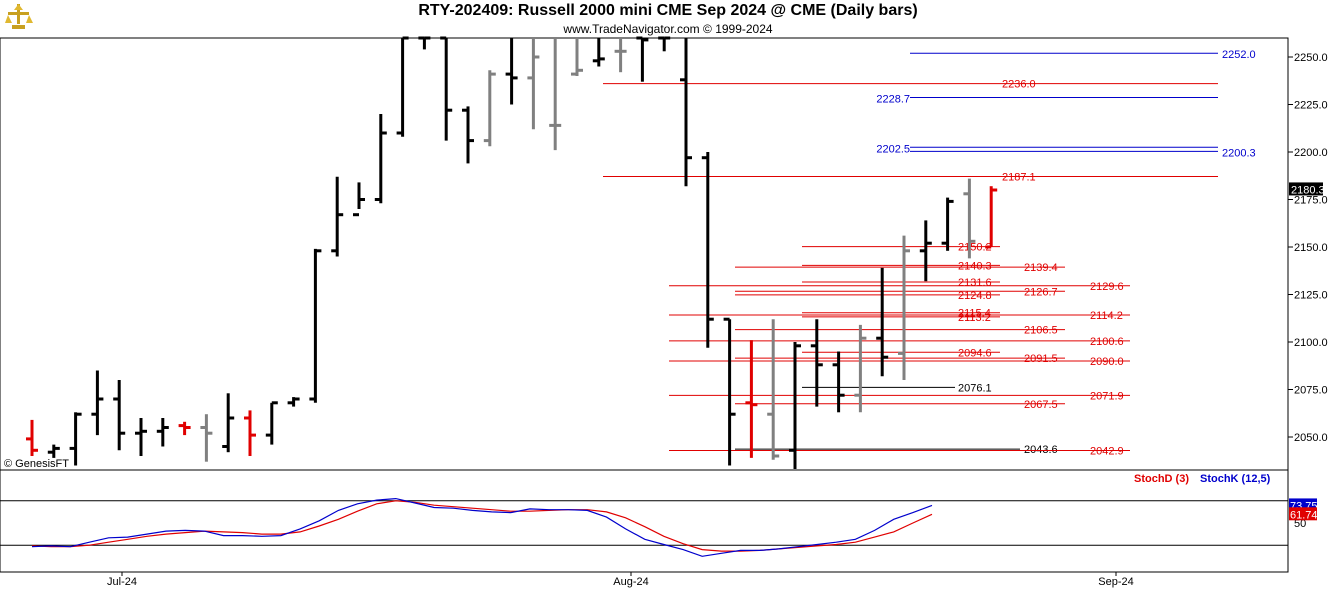 The height and width of the screenshot is (591, 1336). Describe the element at coordinates (975, 283) in the screenshot. I see `level-label: 2131.6` at that location.